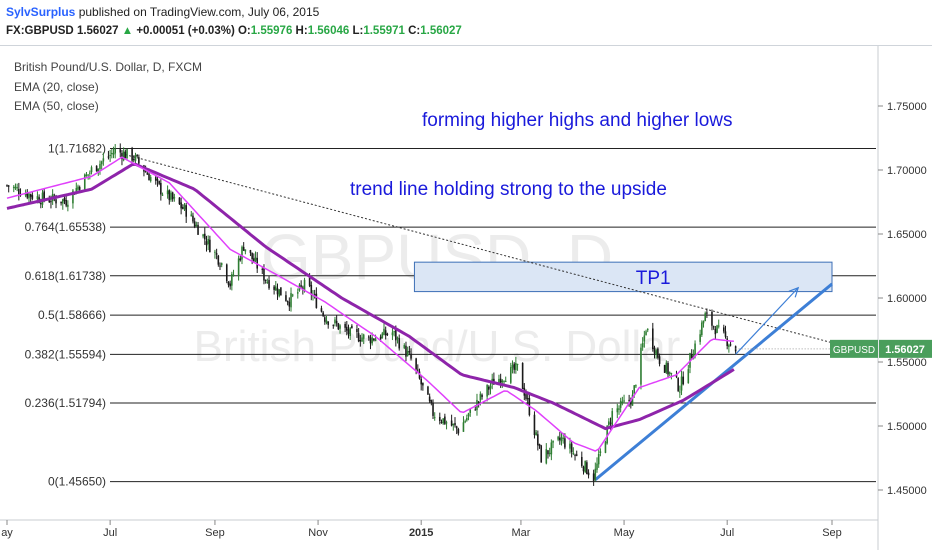  I want to click on x-tick-label: Nov, so click(318, 533).